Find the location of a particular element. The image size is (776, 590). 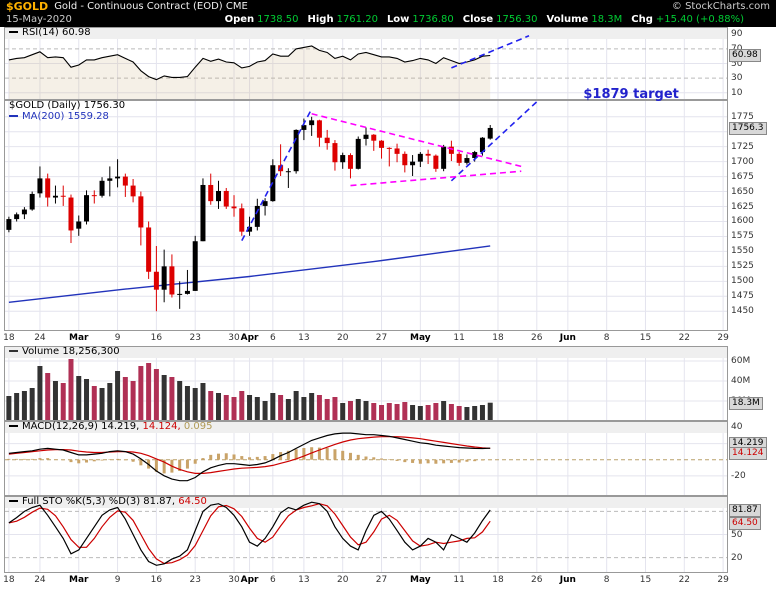

last-value-box: 1756.3 is located at coordinates (748, 128).